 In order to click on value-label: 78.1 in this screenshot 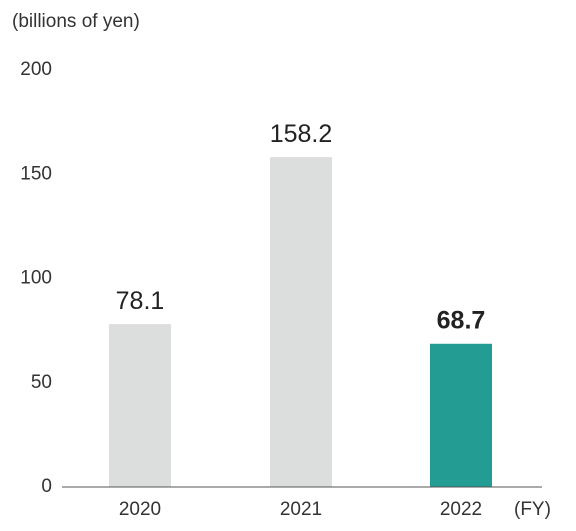, I will do `click(140, 301)`.